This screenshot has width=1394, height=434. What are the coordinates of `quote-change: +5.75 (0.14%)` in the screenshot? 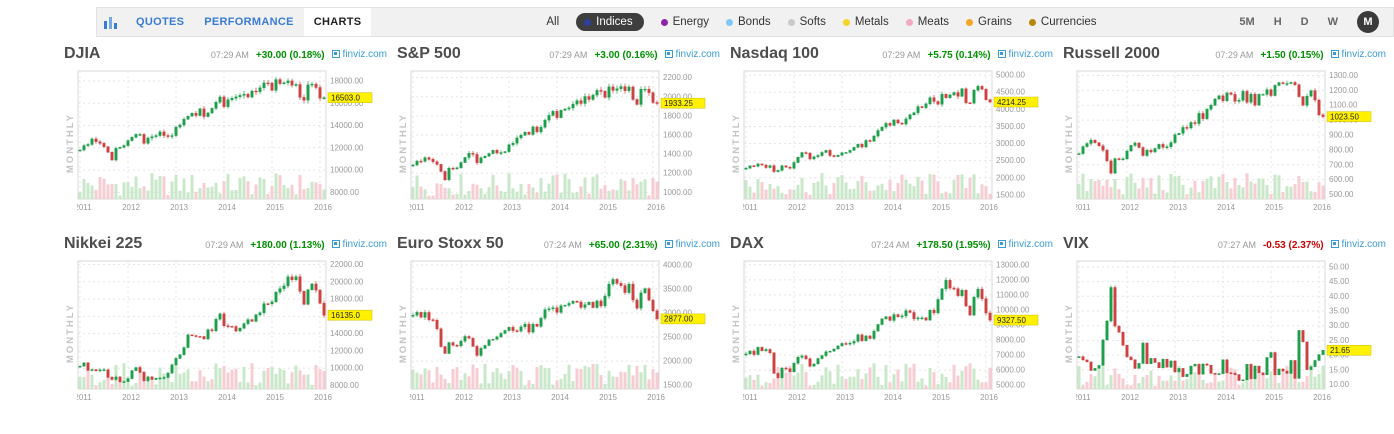 It's located at (959, 55).